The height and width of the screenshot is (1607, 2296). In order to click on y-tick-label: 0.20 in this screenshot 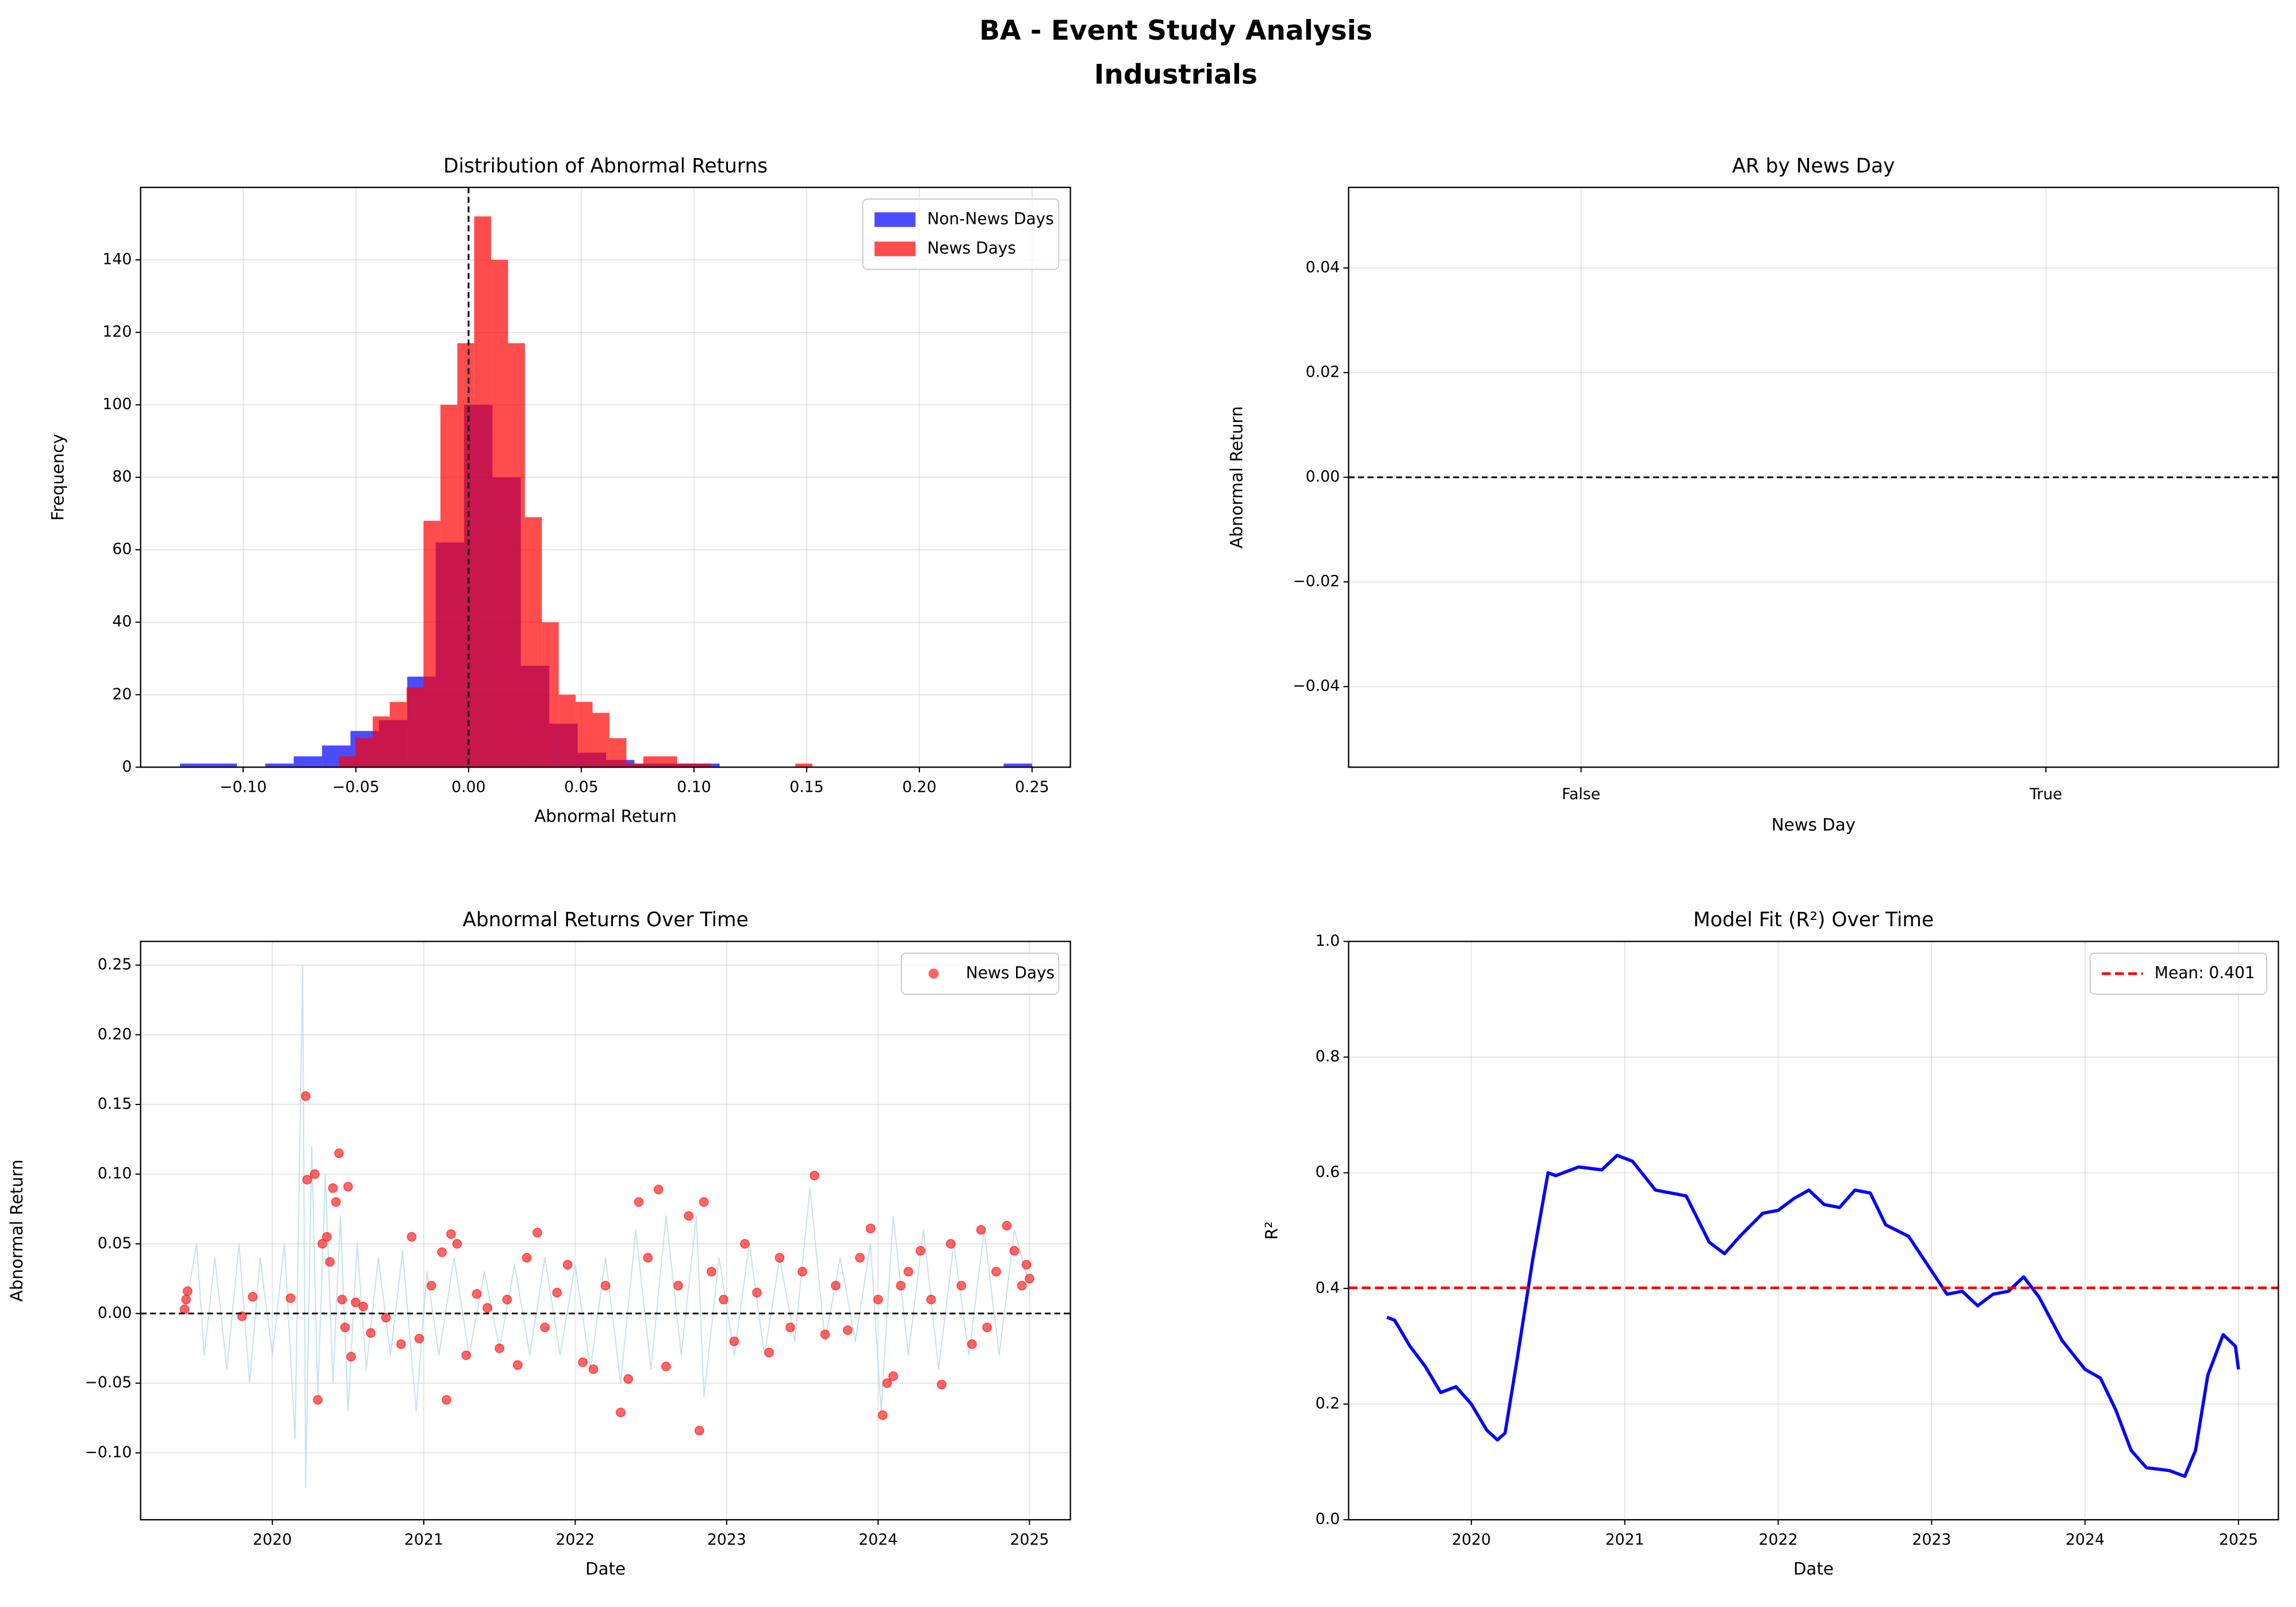, I will do `click(115, 1034)`.